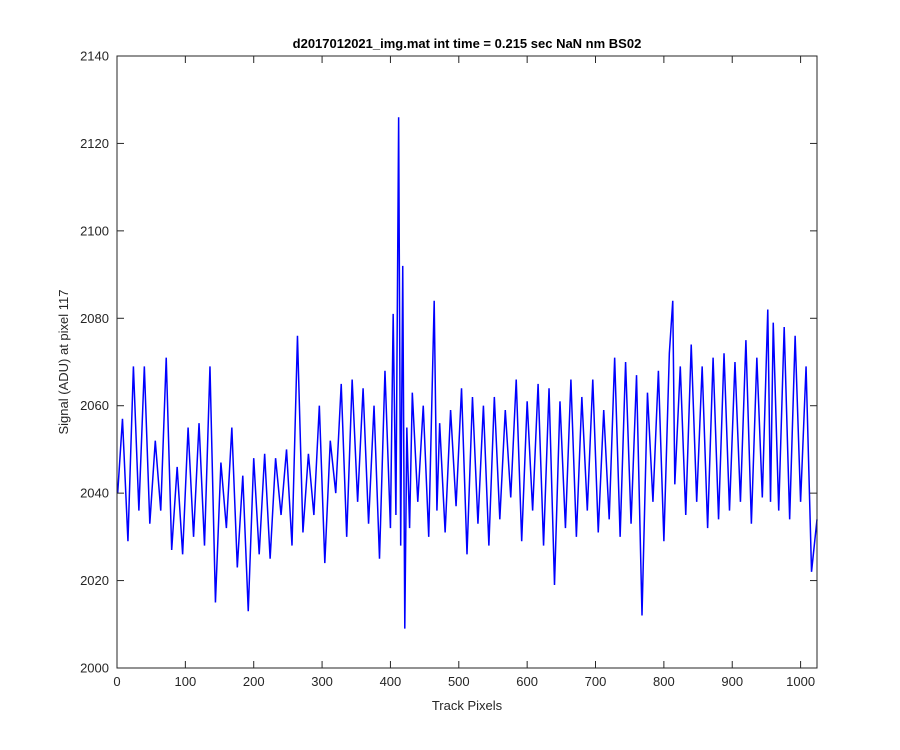 The width and height of the screenshot is (900, 750). I want to click on y-tick-label: 2080, so click(94, 318).